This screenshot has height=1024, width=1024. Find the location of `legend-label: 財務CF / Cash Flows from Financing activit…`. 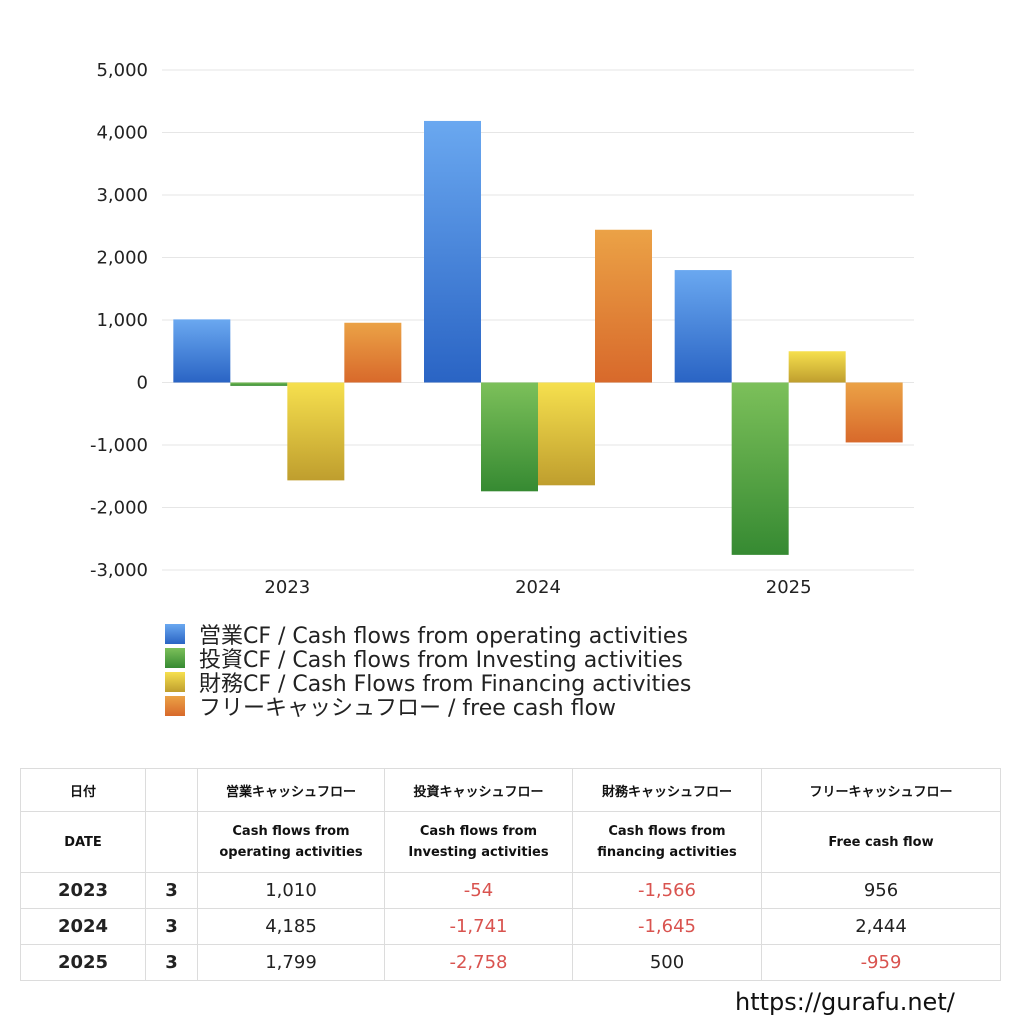

legend-label: 財務CF / Cash Flows from Financing activit… is located at coordinates (445, 684).